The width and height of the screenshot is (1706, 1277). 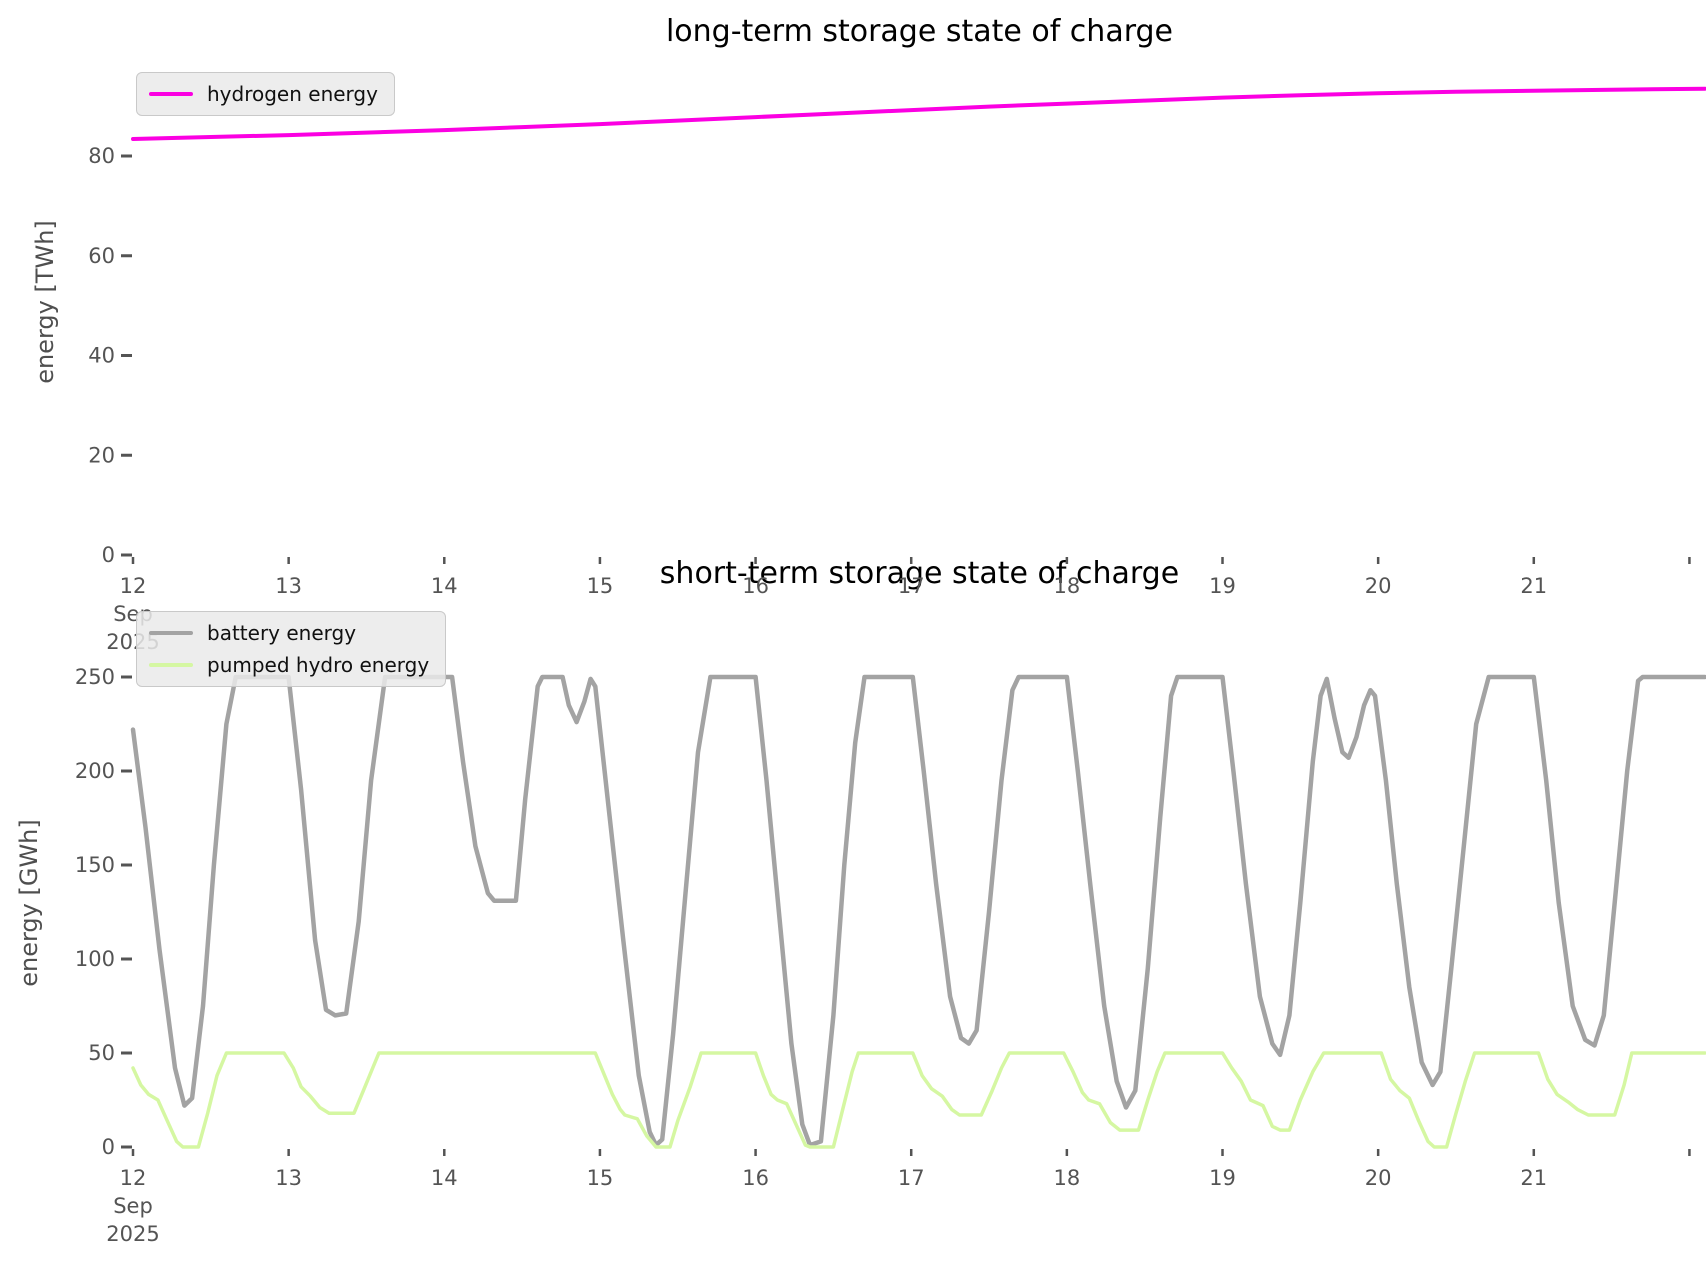 I want to click on long-term-chart-title: long-term storage state of charge, so click(x=919, y=31).